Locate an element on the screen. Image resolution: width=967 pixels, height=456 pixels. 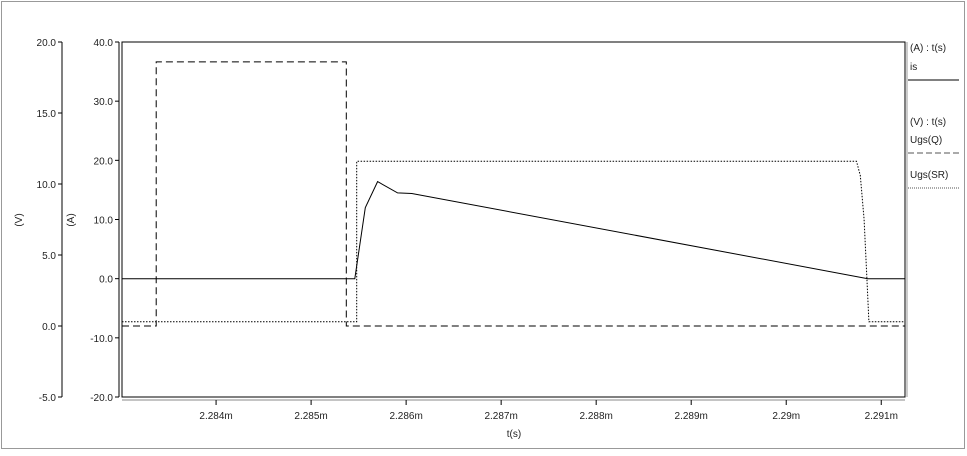
x-tick-label: 2.29m is located at coordinates (786, 416).